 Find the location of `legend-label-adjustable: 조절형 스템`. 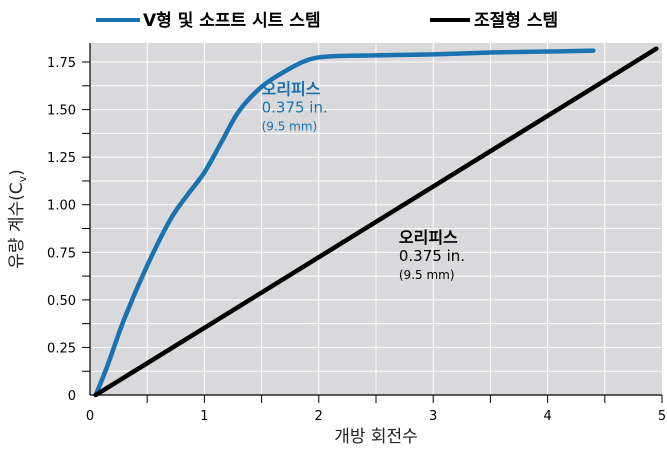

legend-label-adjustable: 조절형 스템 is located at coordinates (516, 20).